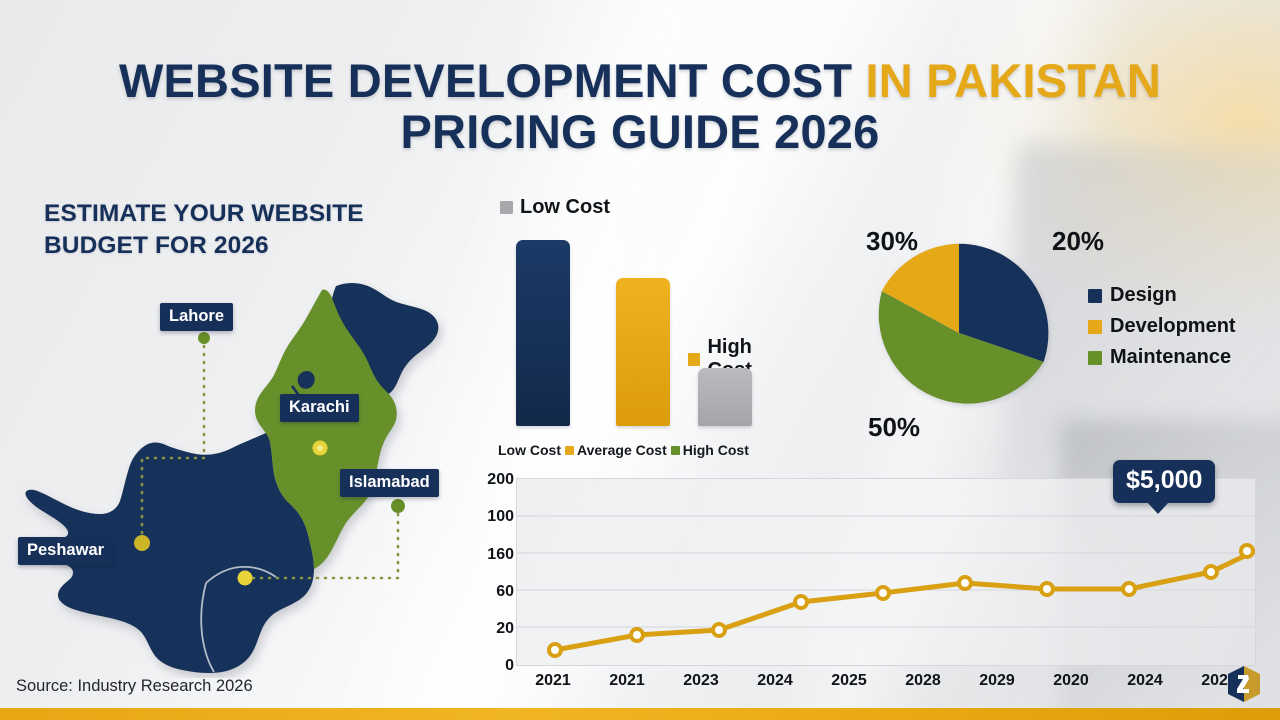  Describe the element at coordinates (306, 380) in the screenshot. I see `map-inlet-detail` at that location.